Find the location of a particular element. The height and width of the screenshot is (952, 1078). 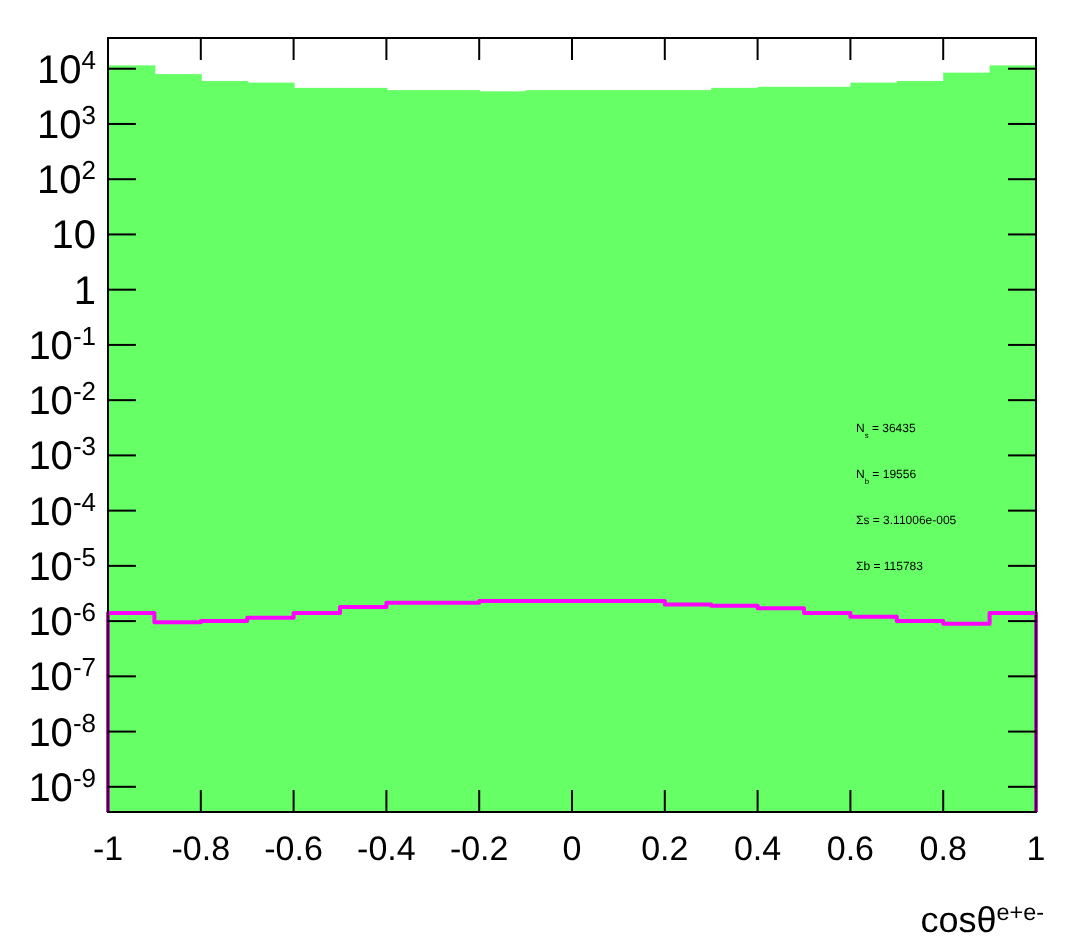

y-tick-label: 10$^{3}$ is located at coordinates (66, 123).